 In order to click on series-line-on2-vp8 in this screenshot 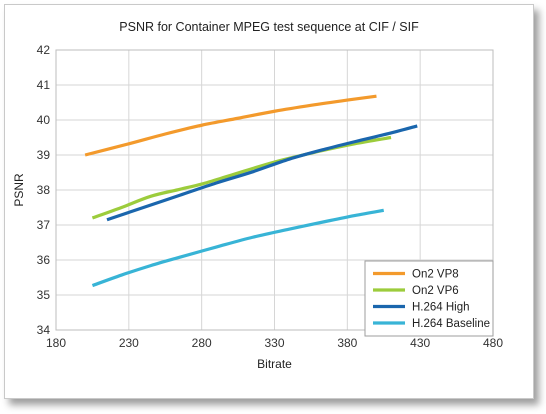, I will do `click(230, 125)`.